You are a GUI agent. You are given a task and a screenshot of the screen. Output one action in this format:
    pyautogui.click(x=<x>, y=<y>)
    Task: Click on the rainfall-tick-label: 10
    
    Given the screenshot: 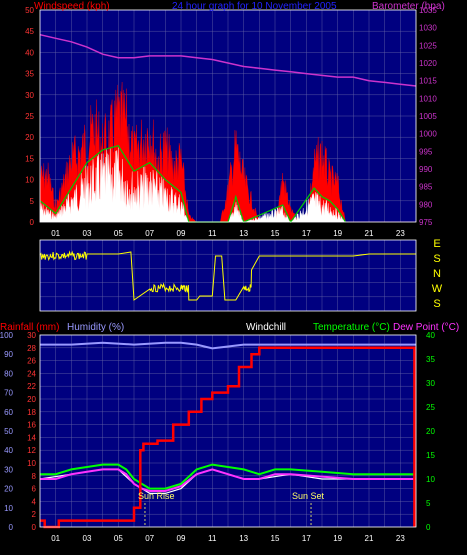 What is the action you would take?
    pyautogui.click(x=31, y=463)
    